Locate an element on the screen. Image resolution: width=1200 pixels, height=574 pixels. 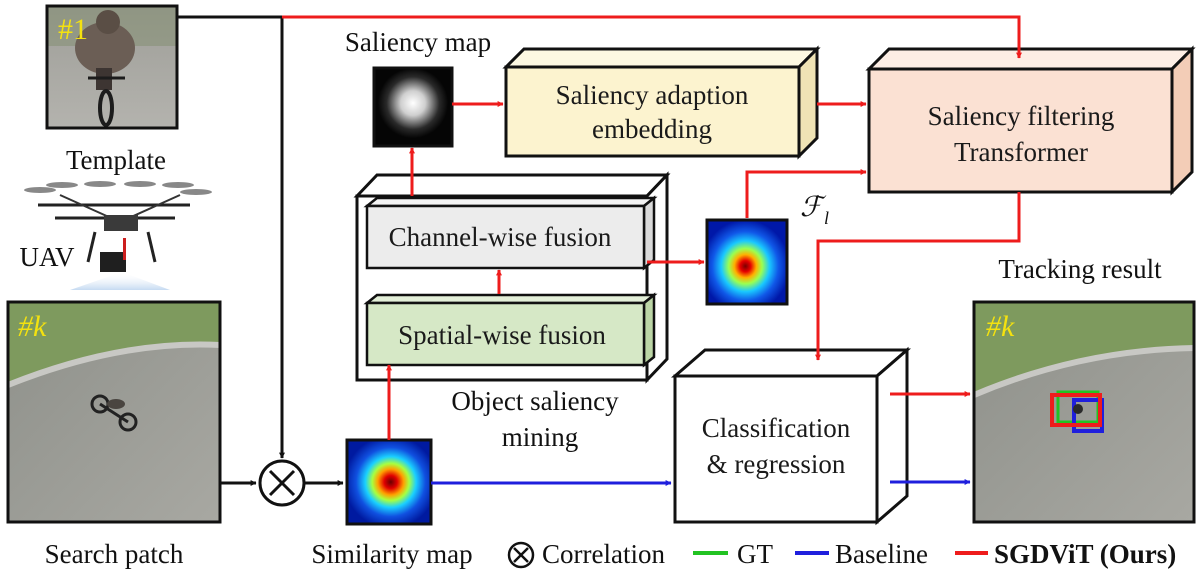
saliency-map-image is located at coordinates (413, 107).